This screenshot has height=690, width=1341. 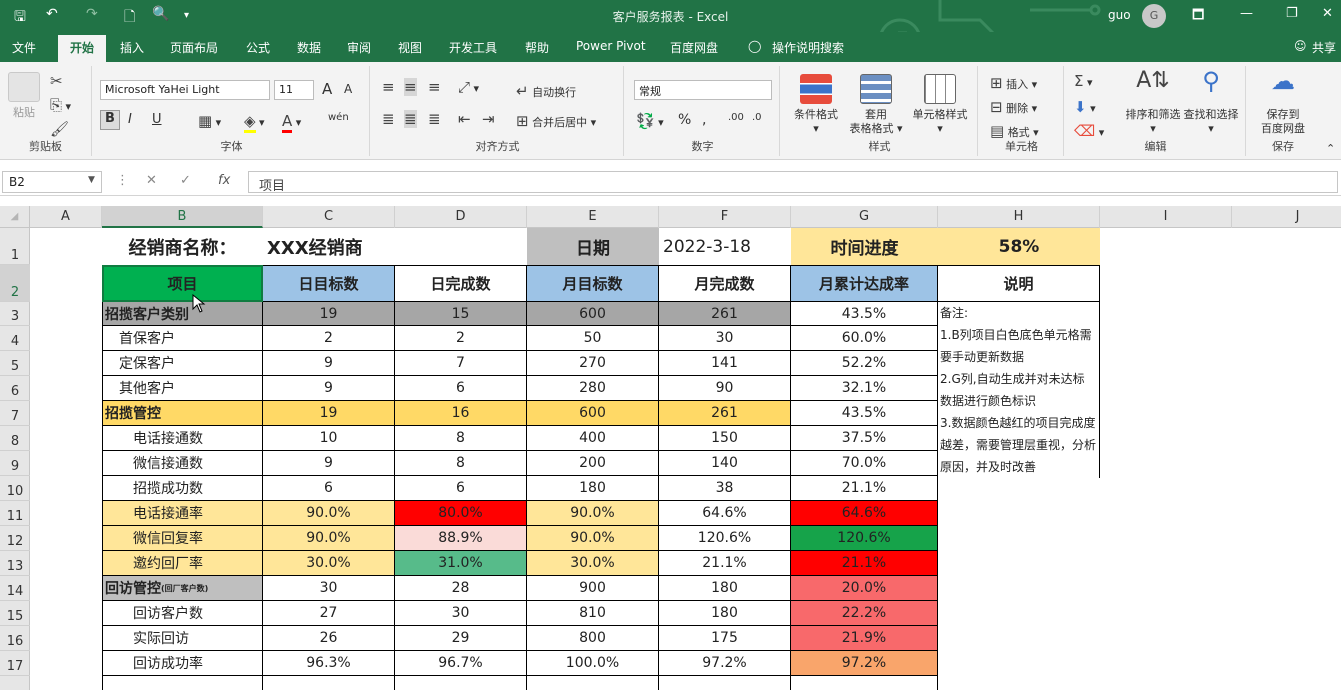 What do you see at coordinates (546, 91) in the screenshot?
I see `wrap-text-button: ↵ 自动换行` at bounding box center [546, 91].